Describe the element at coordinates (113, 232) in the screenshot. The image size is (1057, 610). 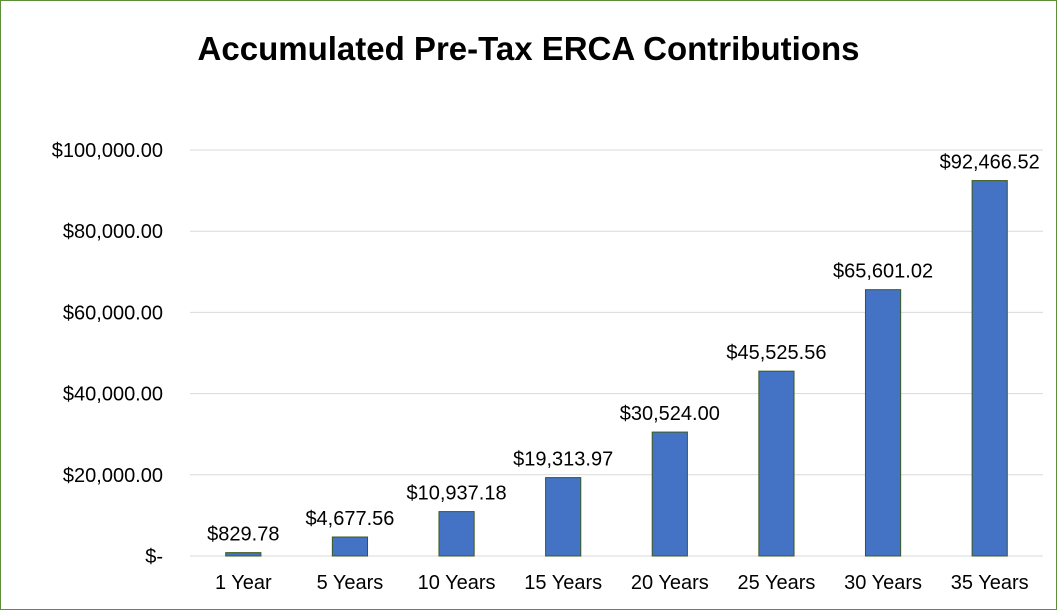
I see `y-tick-label: $80,000.00` at that location.